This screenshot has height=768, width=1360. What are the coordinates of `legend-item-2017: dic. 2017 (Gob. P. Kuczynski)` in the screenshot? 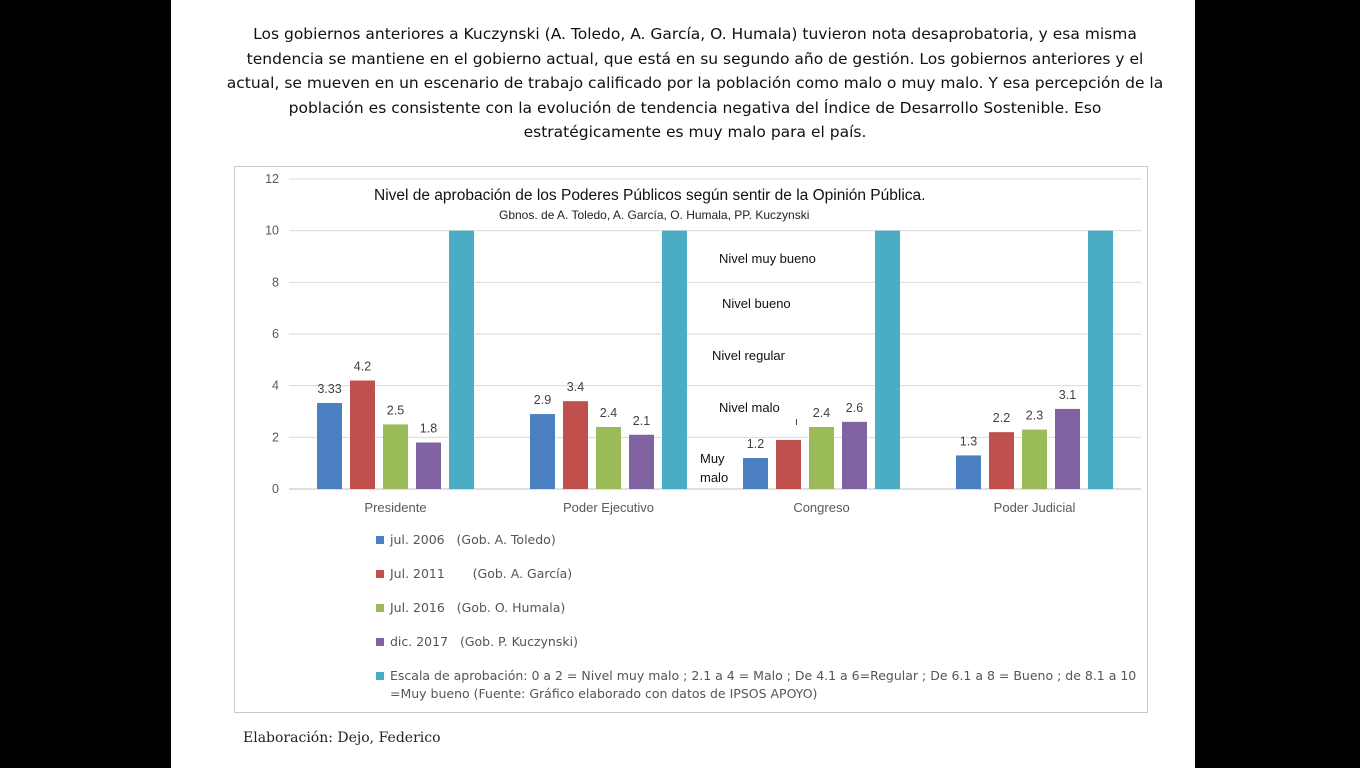 It's located at (477, 642).